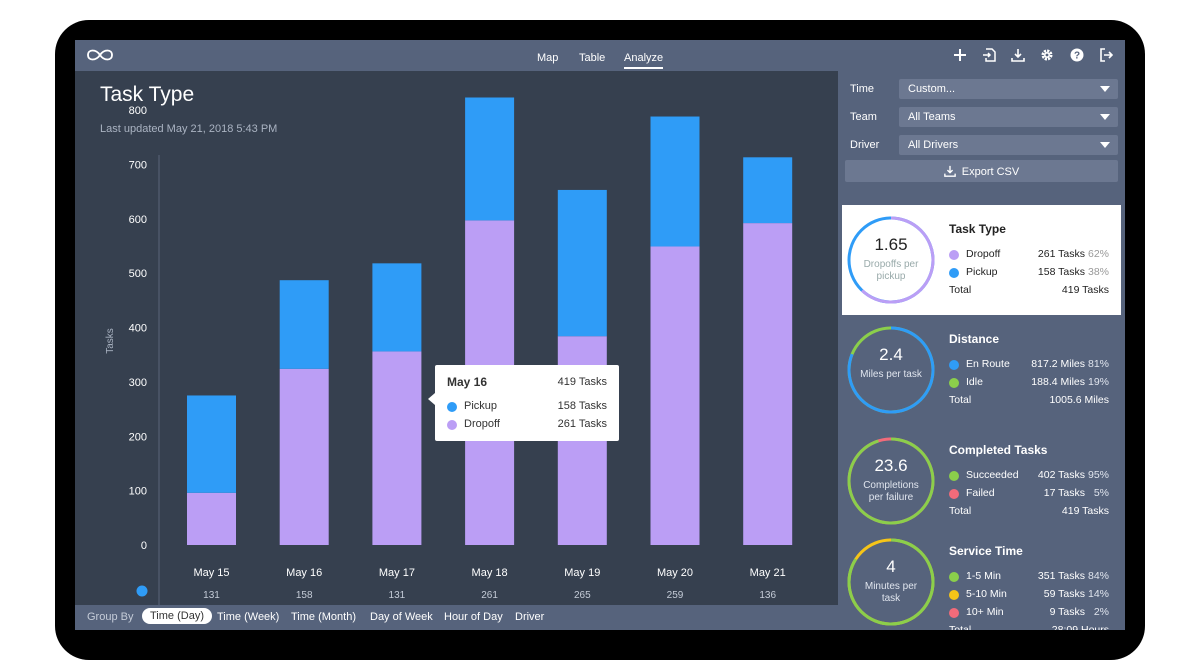  I want to click on group-option-time-month: Time (Month), so click(323, 617).